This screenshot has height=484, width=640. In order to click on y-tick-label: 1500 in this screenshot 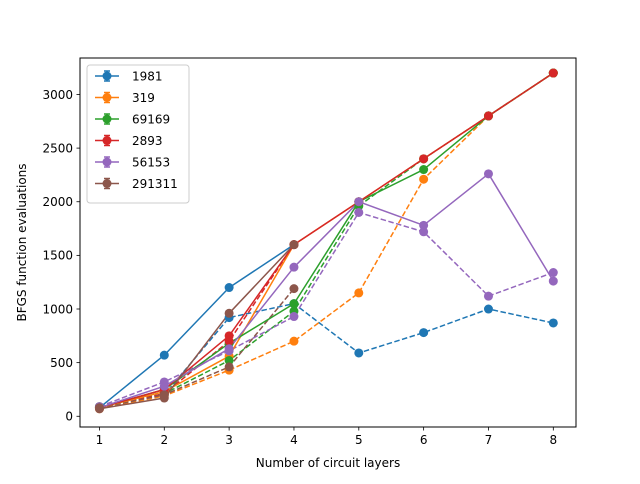, I will do `click(57, 256)`.